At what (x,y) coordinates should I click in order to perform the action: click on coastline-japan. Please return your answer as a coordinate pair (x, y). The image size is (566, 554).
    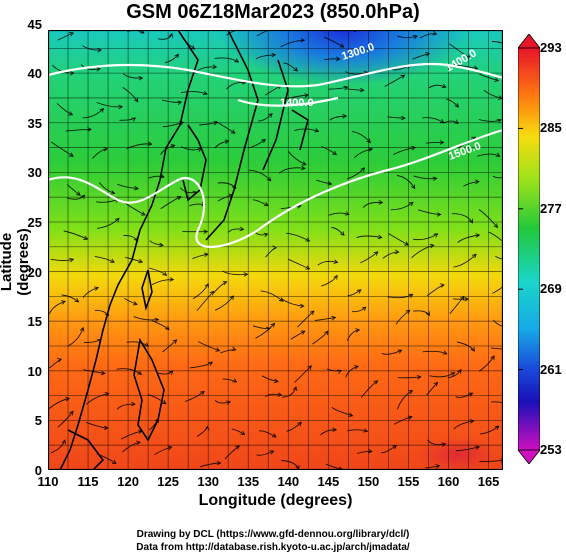
    Looking at the image, I should click on (257, 135).